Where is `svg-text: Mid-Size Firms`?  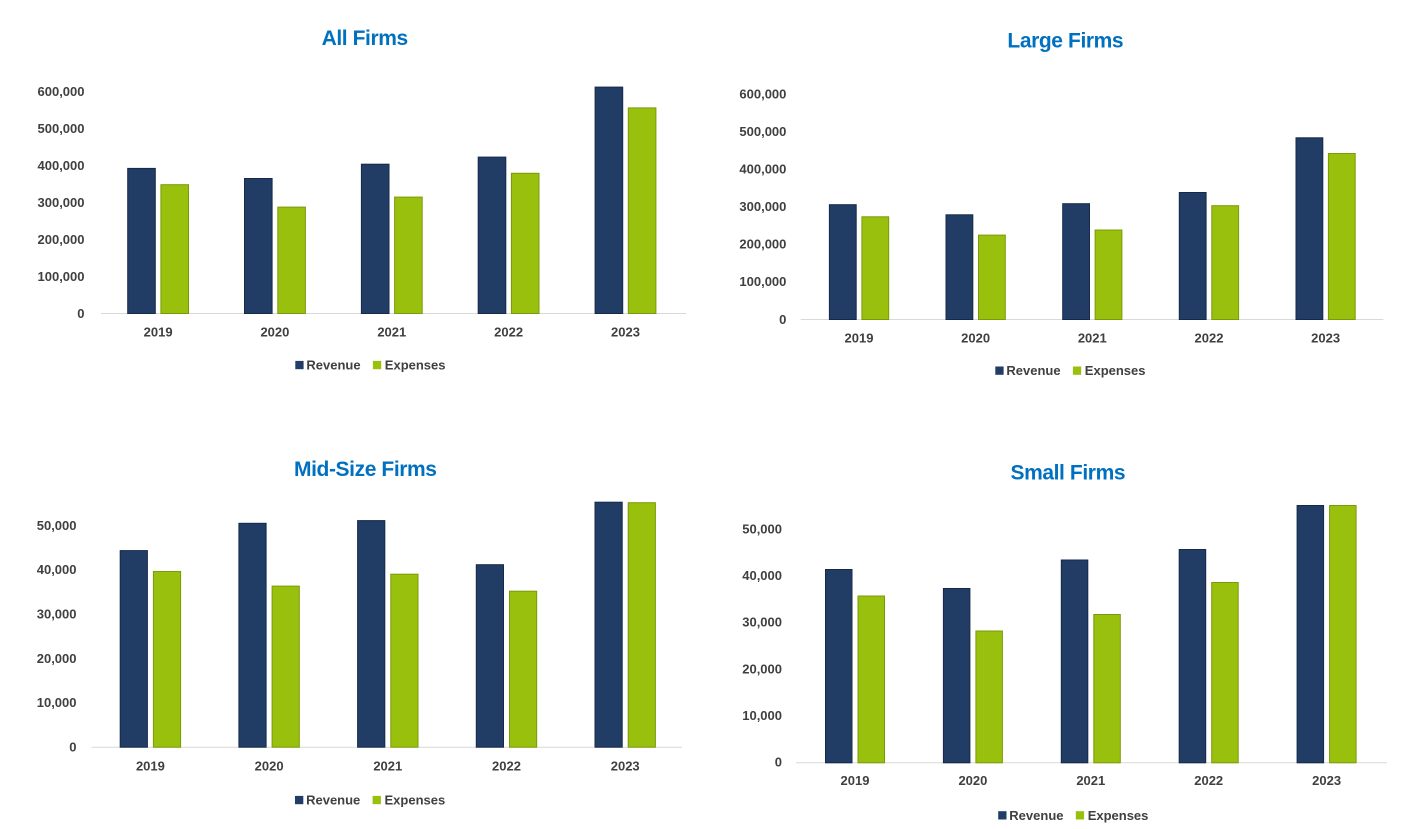 svg-text: Mid-Size Firms is located at coordinates (365, 469).